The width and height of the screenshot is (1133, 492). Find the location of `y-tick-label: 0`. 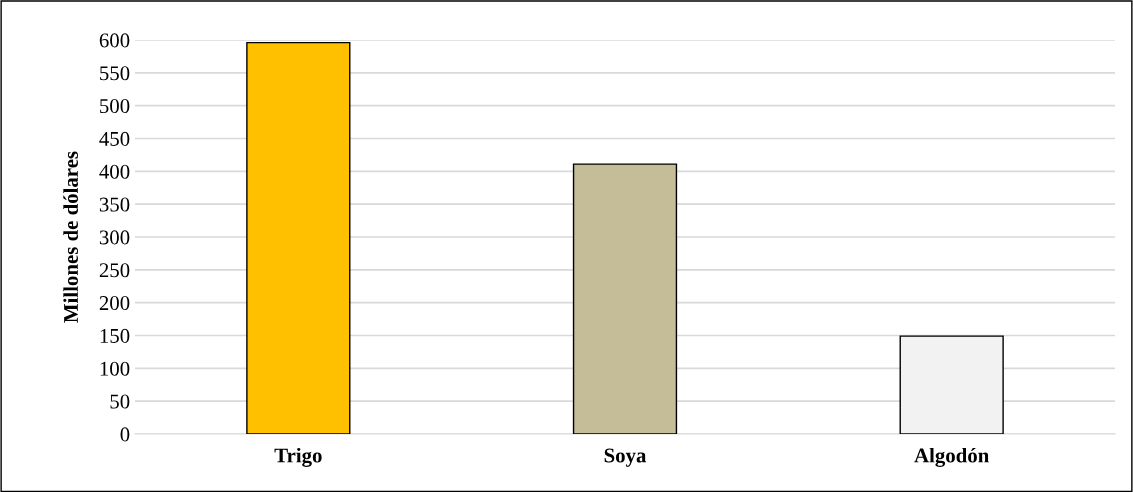

y-tick-label: 0 is located at coordinates (125, 434).